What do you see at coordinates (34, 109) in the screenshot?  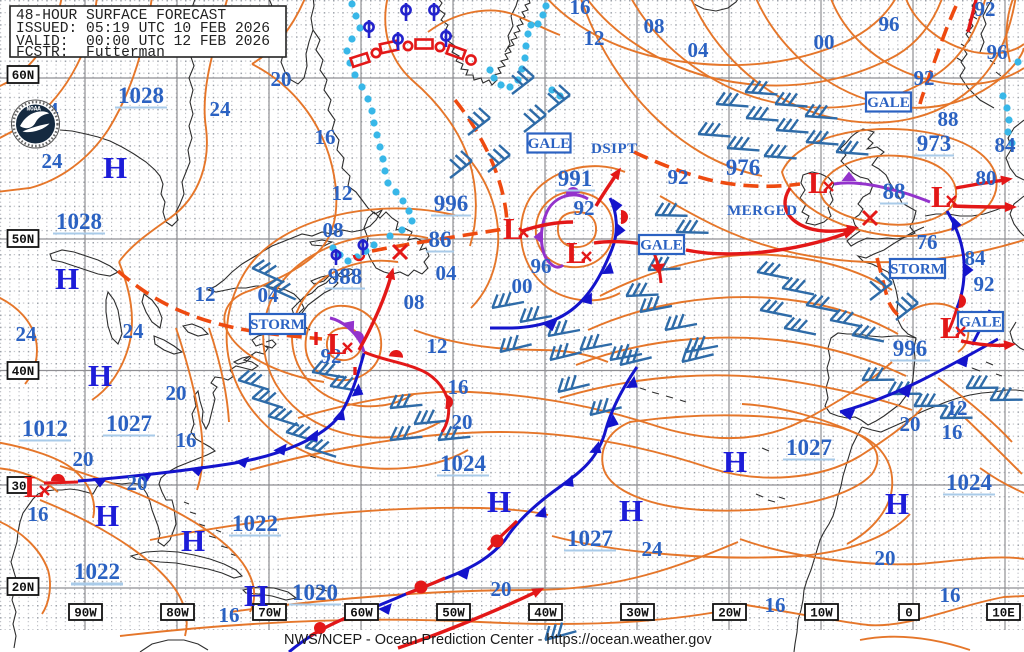 I see `svg-text: NOAA` at bounding box center [34, 109].